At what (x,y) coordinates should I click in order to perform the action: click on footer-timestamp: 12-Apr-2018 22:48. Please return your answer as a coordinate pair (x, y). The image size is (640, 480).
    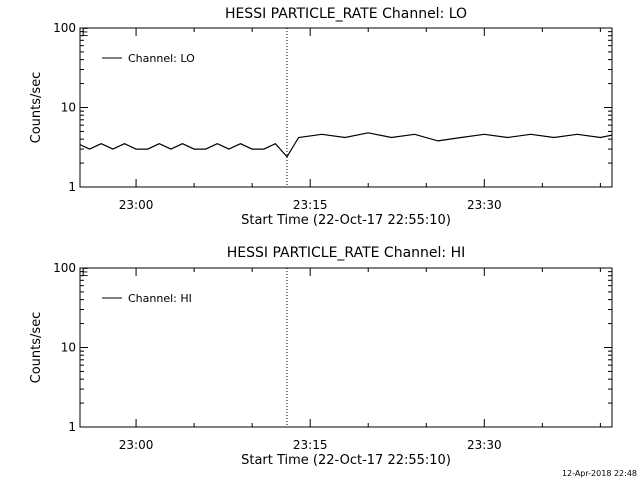
    Looking at the image, I should click on (599, 473).